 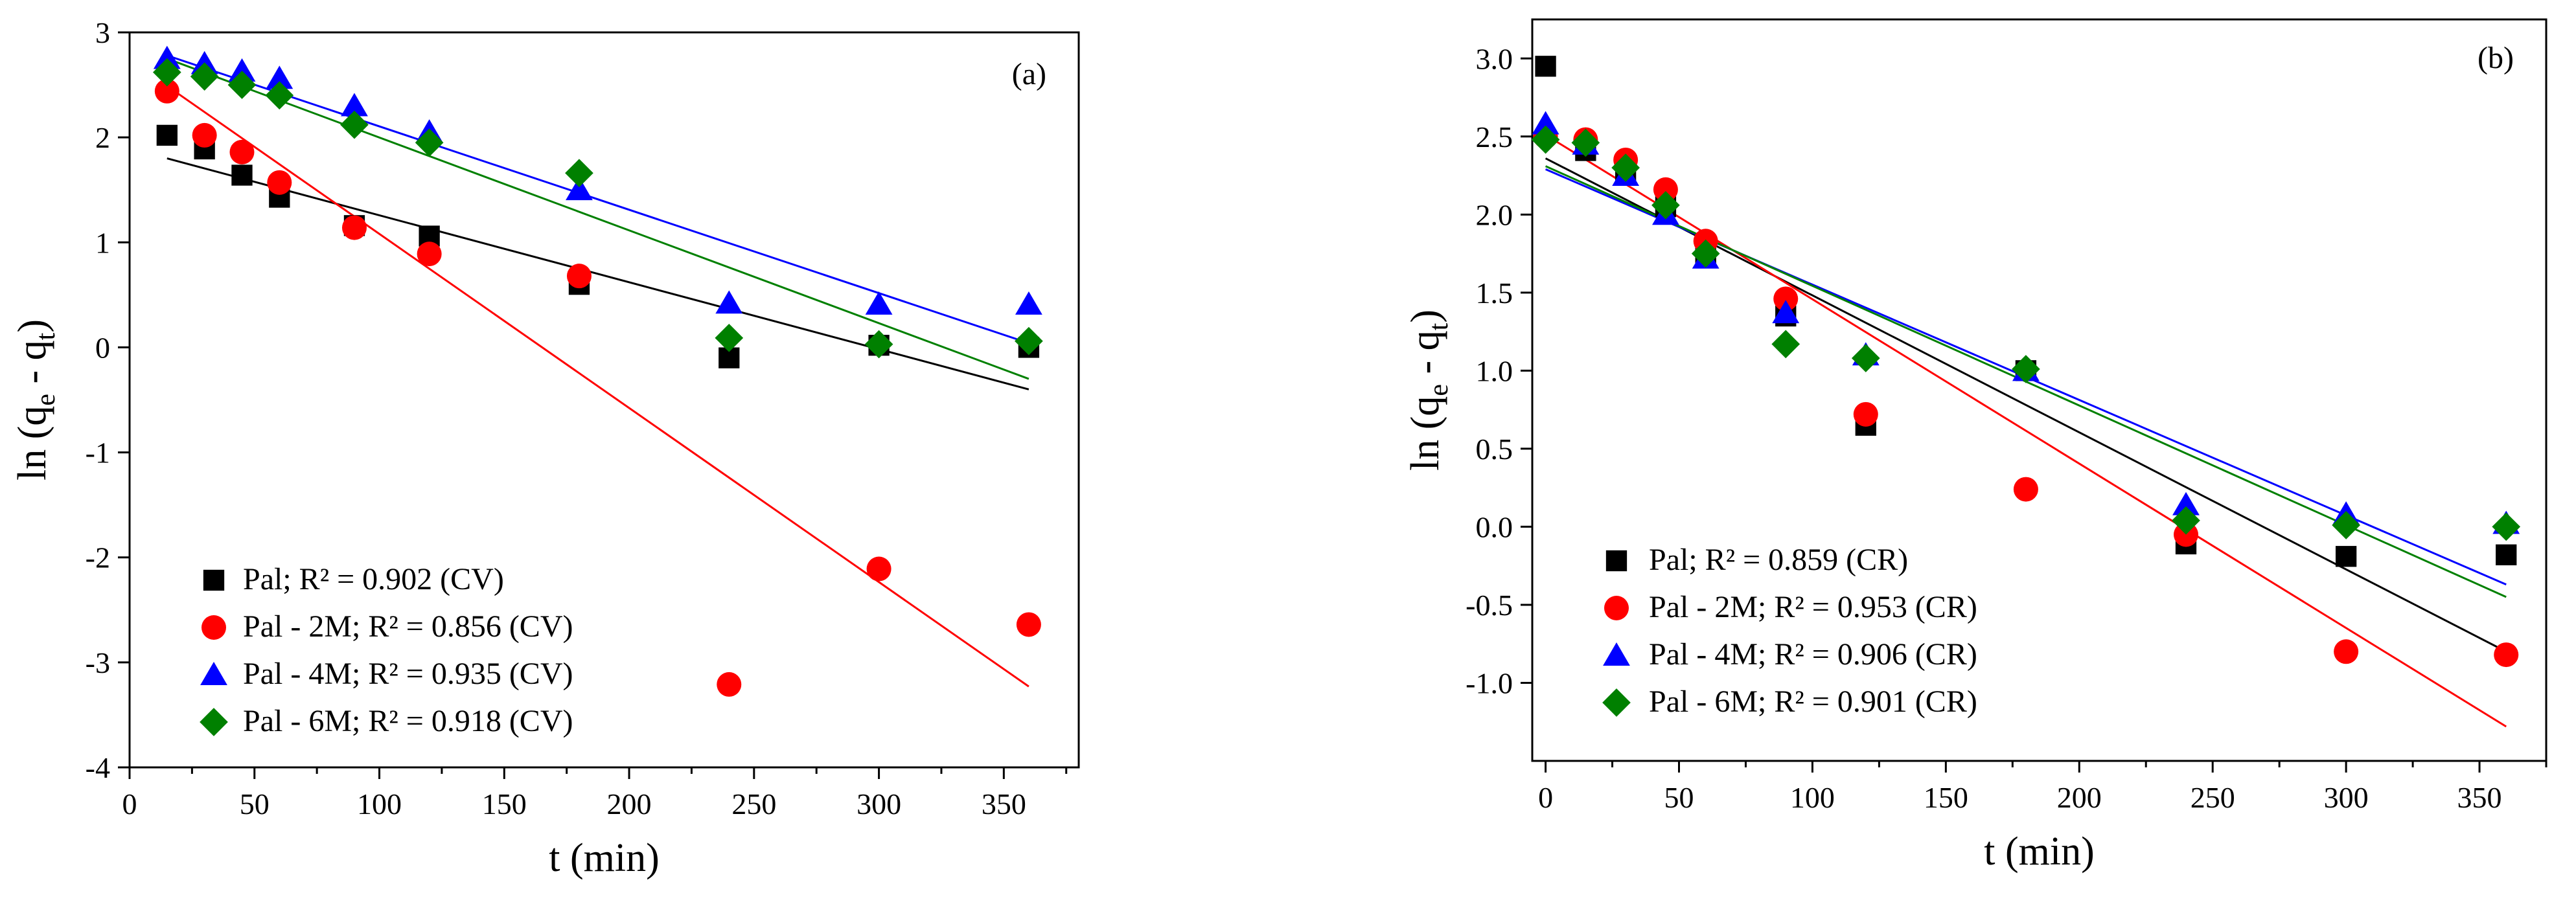 What do you see at coordinates (32, 367) in the screenshot?
I see `y-title-part: - q` at bounding box center [32, 367].